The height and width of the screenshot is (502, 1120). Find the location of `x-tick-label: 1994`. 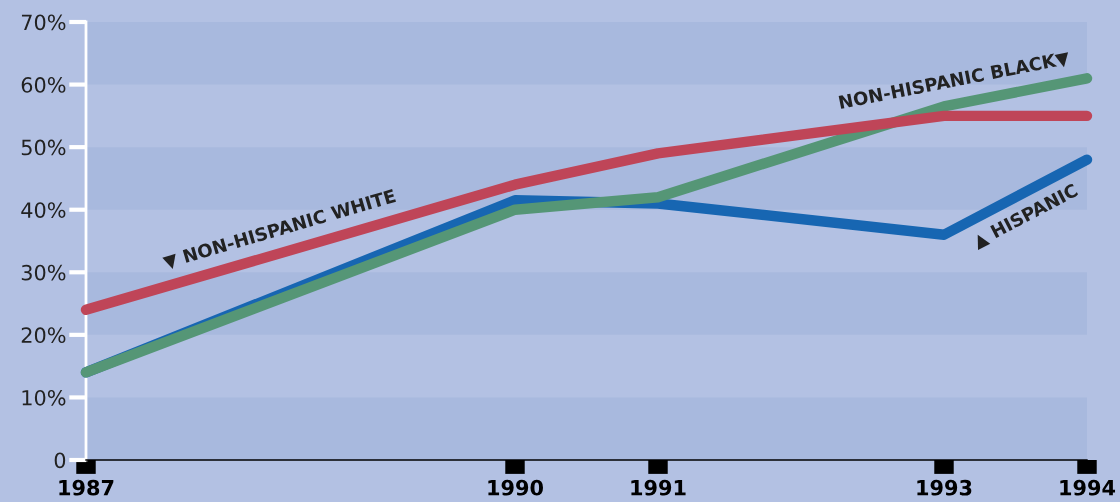

x-tick-label: 1994 is located at coordinates (1088, 487).